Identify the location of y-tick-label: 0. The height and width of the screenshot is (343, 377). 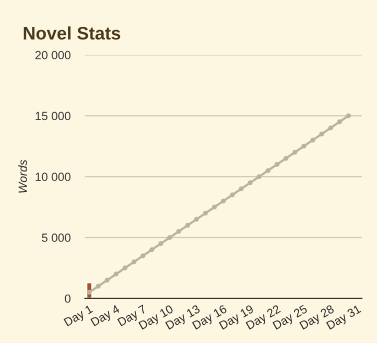
(67, 298).